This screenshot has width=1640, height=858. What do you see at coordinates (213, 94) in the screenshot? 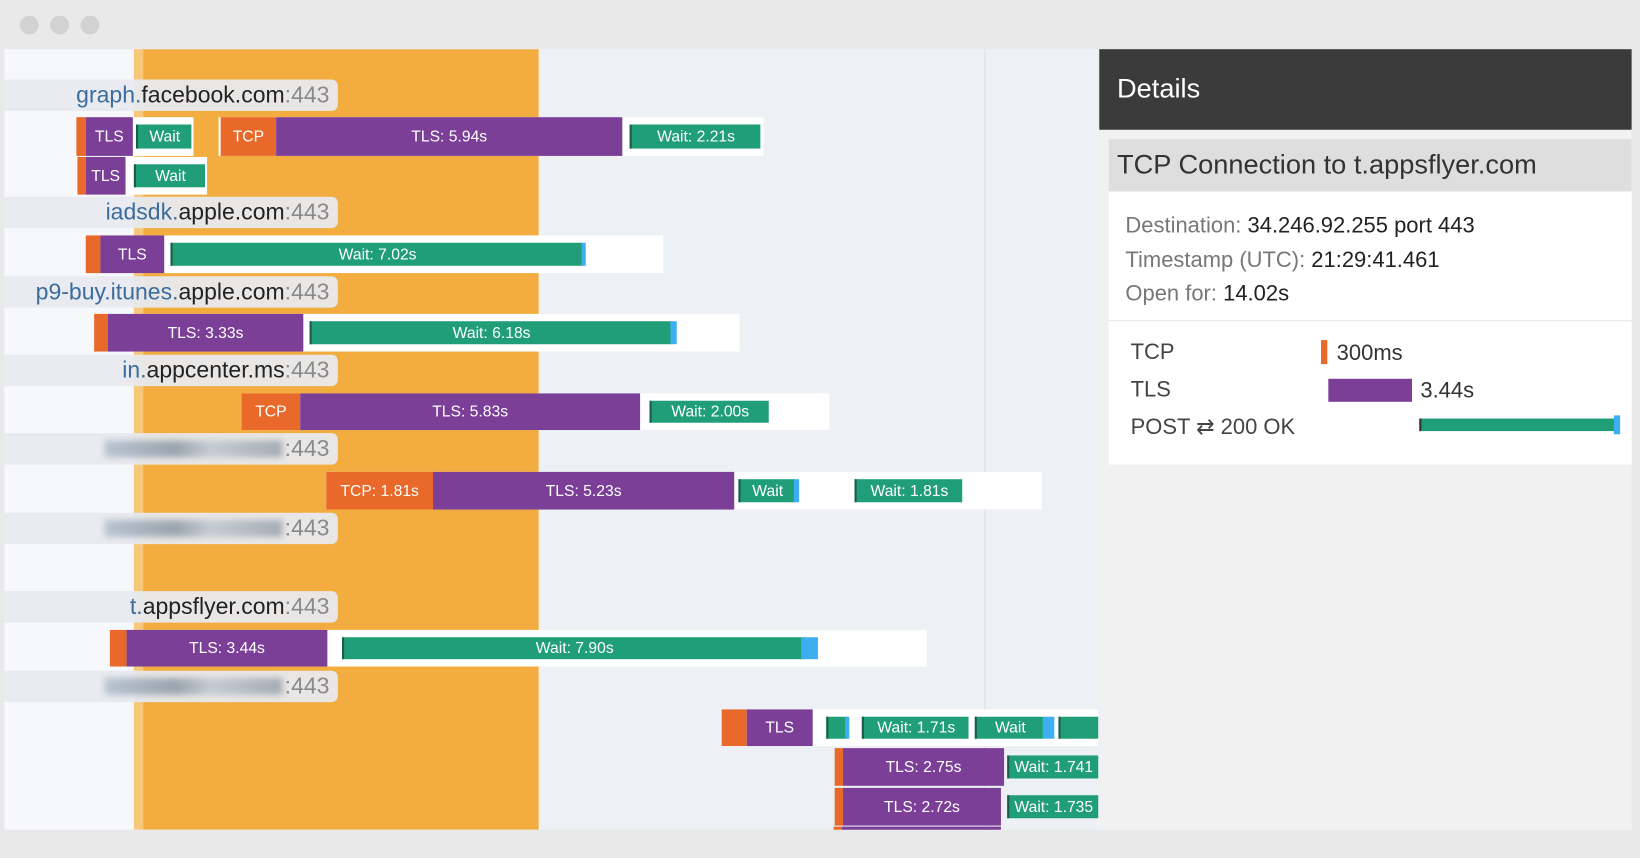
I see `host-domain: facebook.com` at bounding box center [213, 94].